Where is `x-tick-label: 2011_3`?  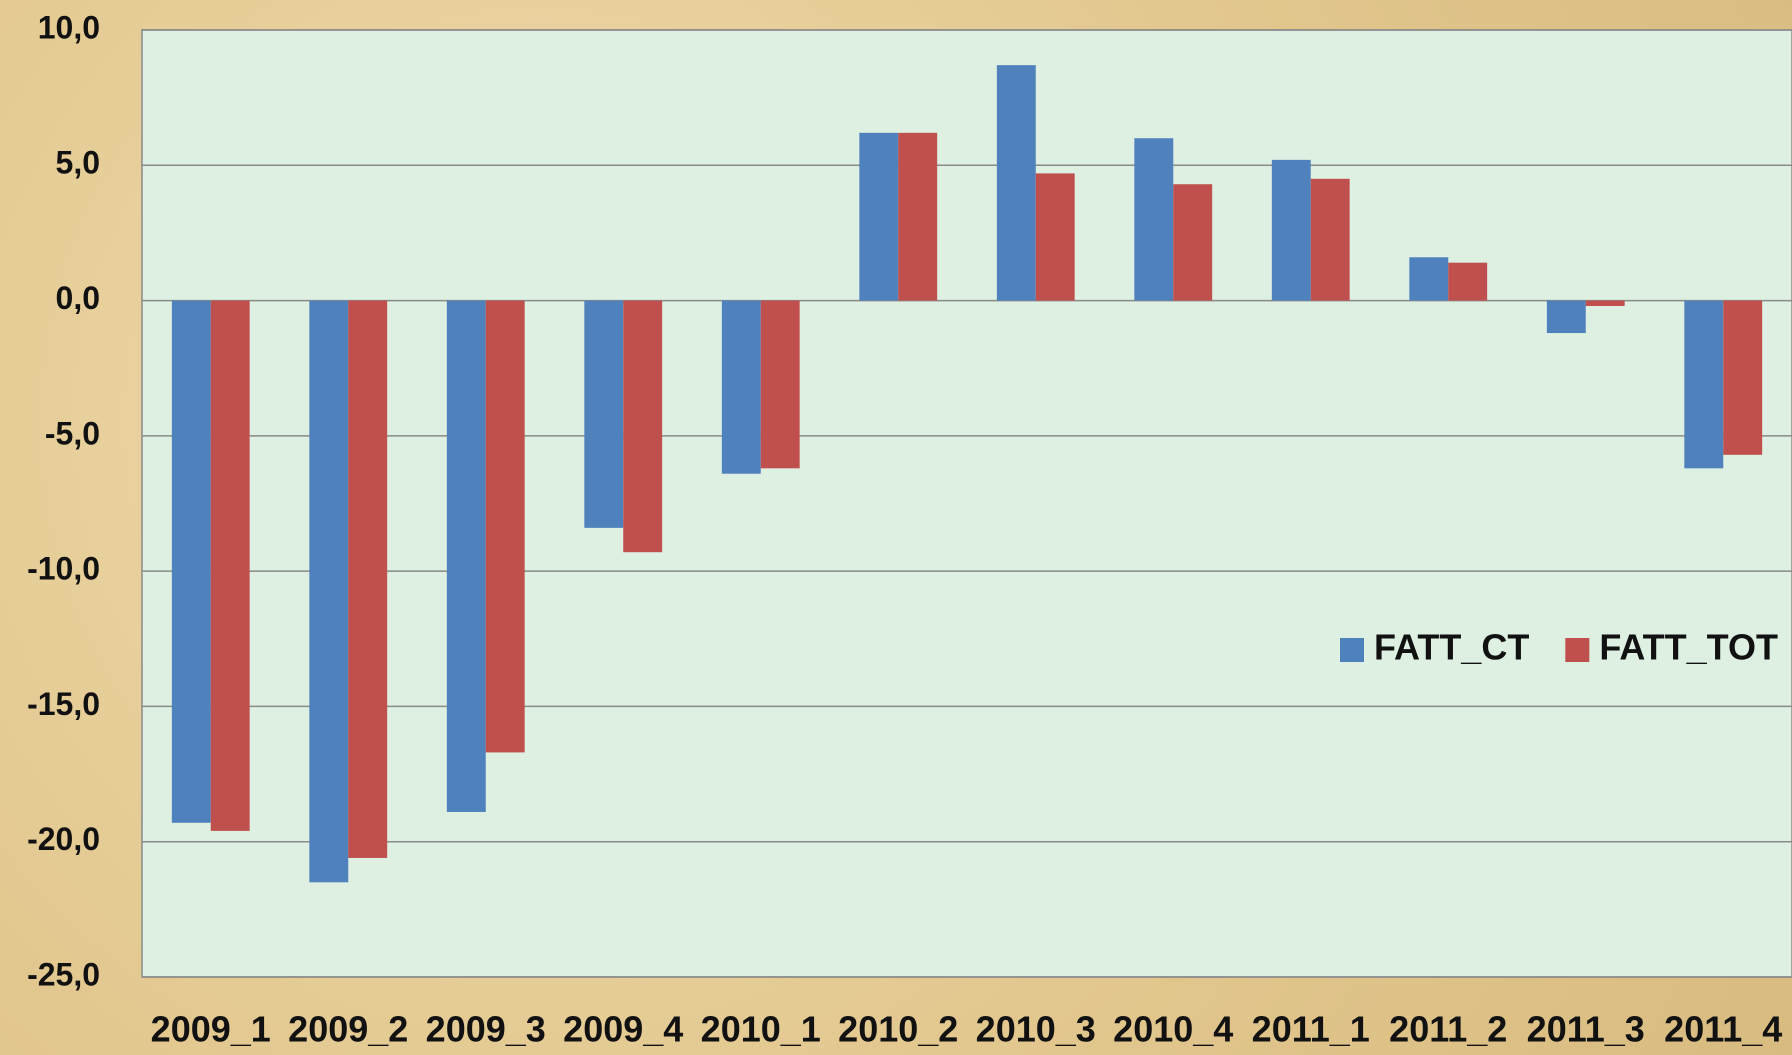
x-tick-label: 2011_3 is located at coordinates (1586, 1029).